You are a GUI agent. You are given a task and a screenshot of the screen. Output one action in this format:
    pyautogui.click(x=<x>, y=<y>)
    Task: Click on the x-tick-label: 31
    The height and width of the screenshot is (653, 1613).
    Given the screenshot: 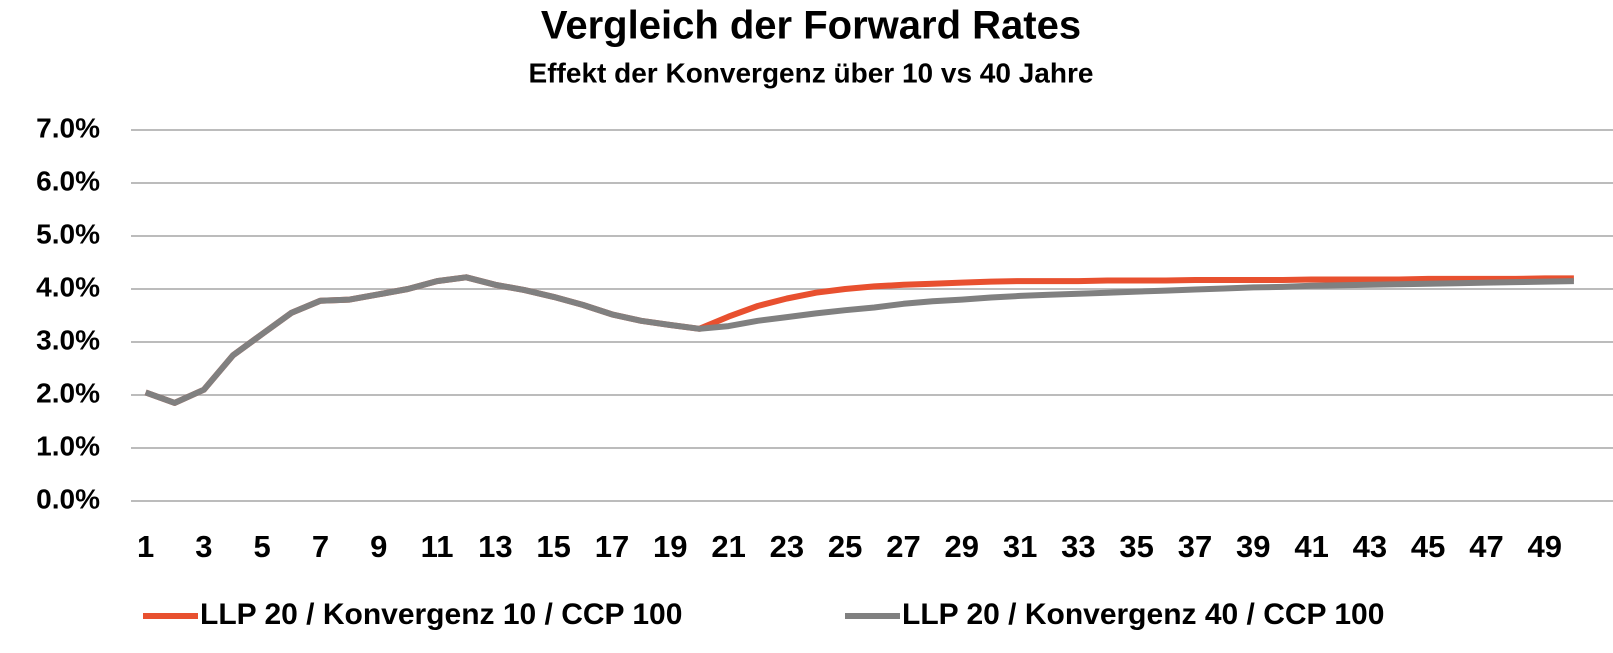 What is the action you would take?
    pyautogui.click(x=1020, y=546)
    